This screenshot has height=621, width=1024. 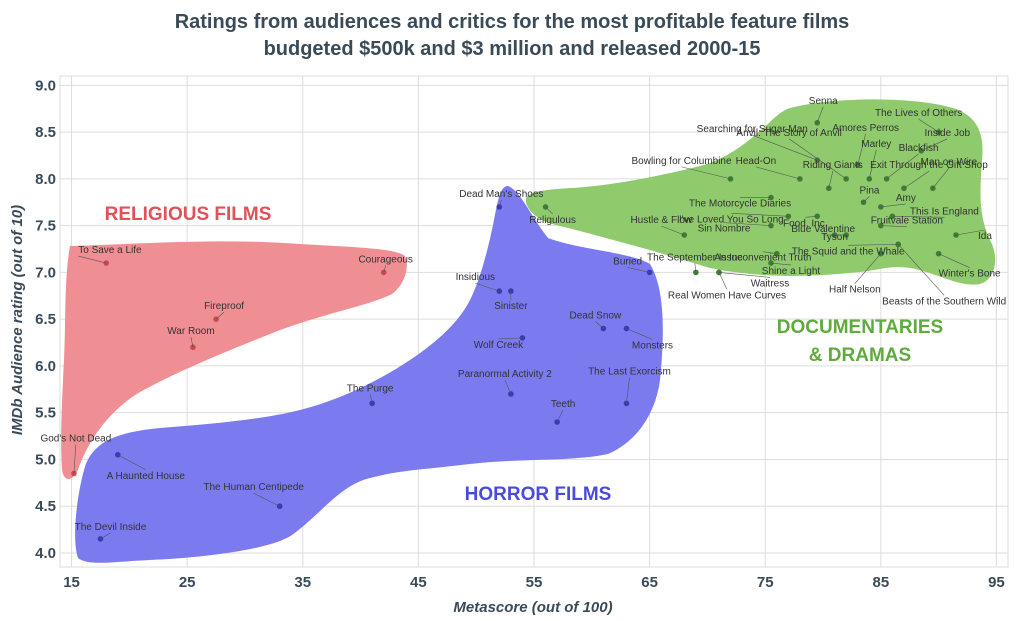 What do you see at coordinates (552, 220) in the screenshot?
I see `point-label: Religulous` at bounding box center [552, 220].